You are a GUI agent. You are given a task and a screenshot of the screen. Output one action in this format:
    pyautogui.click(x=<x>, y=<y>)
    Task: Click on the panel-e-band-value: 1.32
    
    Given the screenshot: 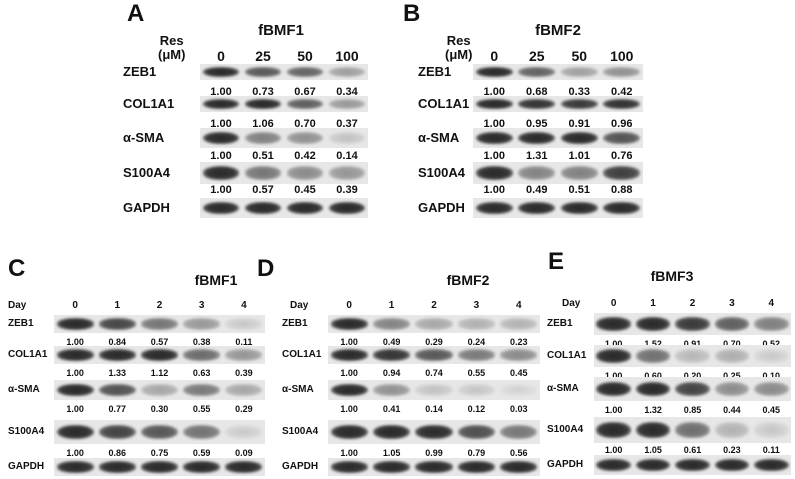 What is the action you would take?
    pyautogui.click(x=653, y=410)
    